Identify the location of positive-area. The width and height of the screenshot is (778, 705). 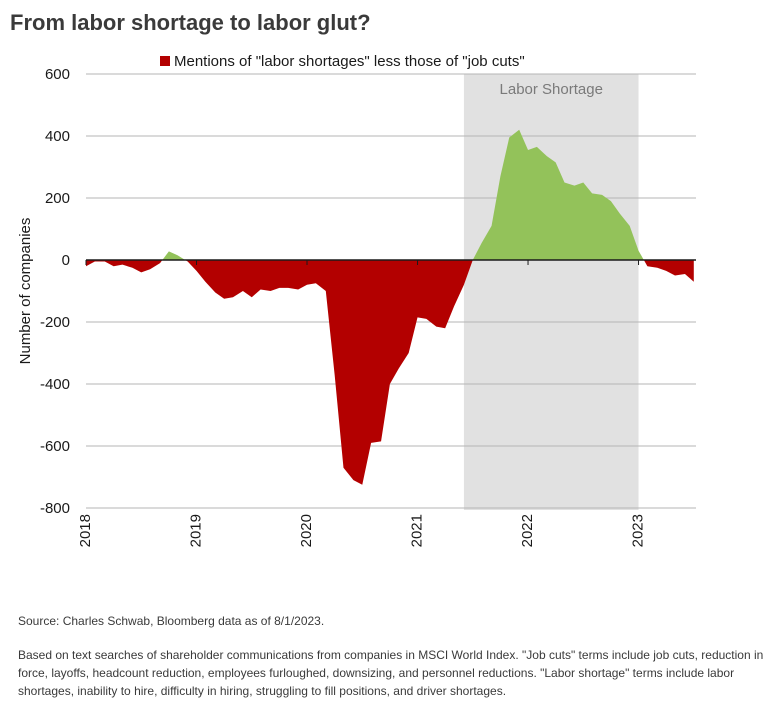
(390, 194).